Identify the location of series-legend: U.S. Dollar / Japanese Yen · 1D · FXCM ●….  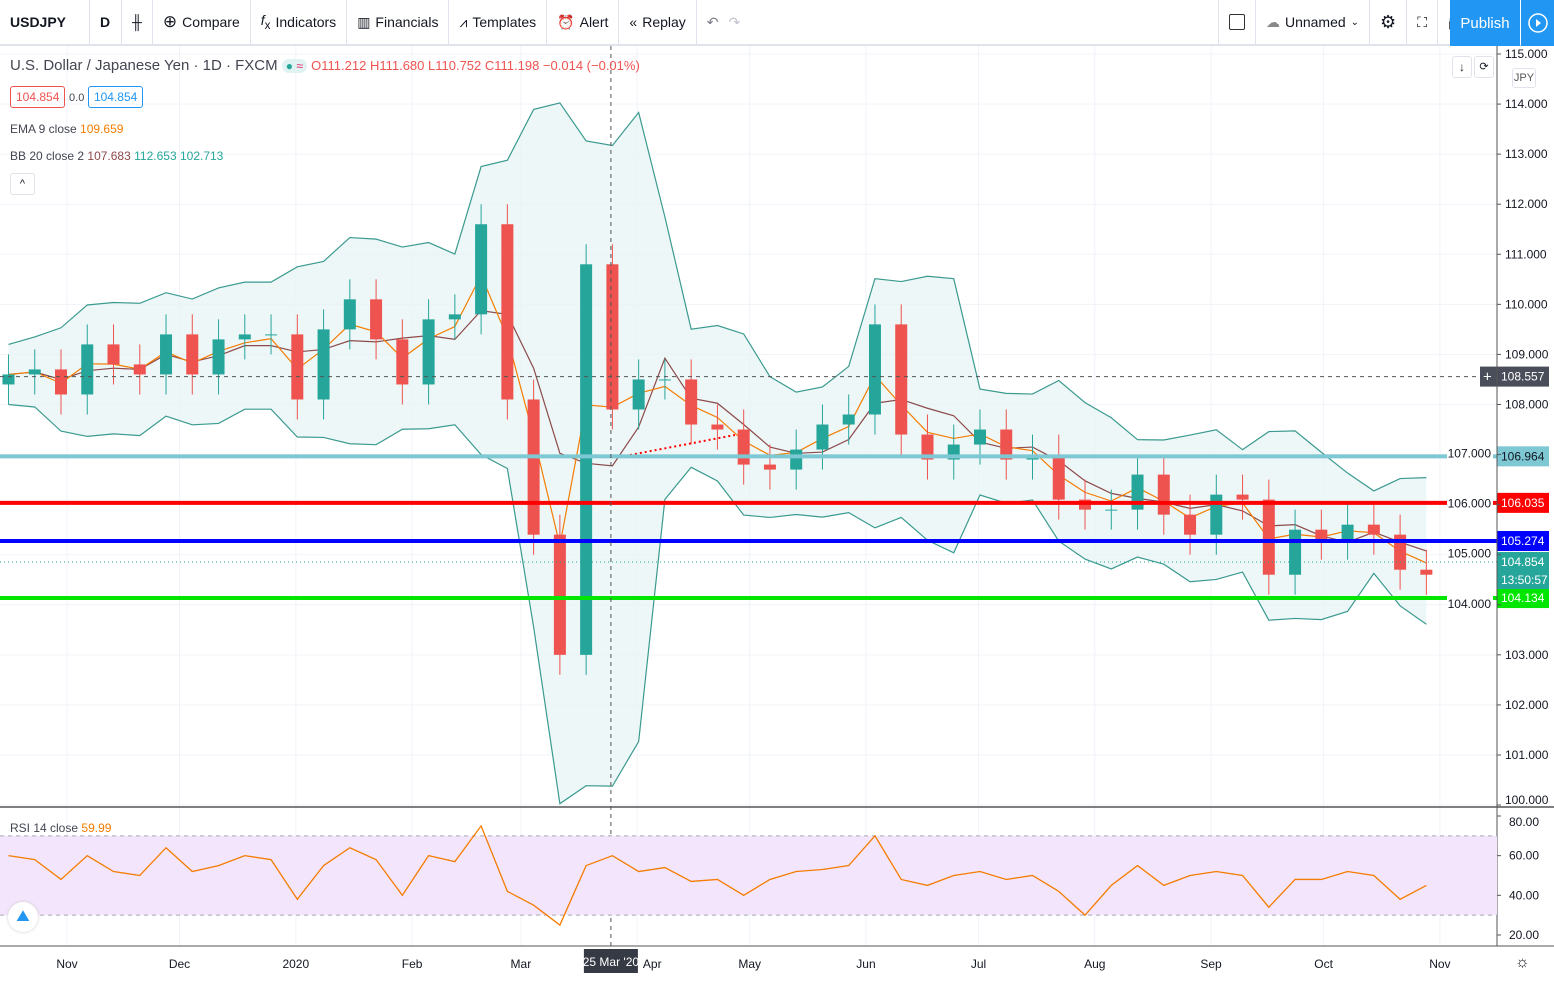
(325, 65).